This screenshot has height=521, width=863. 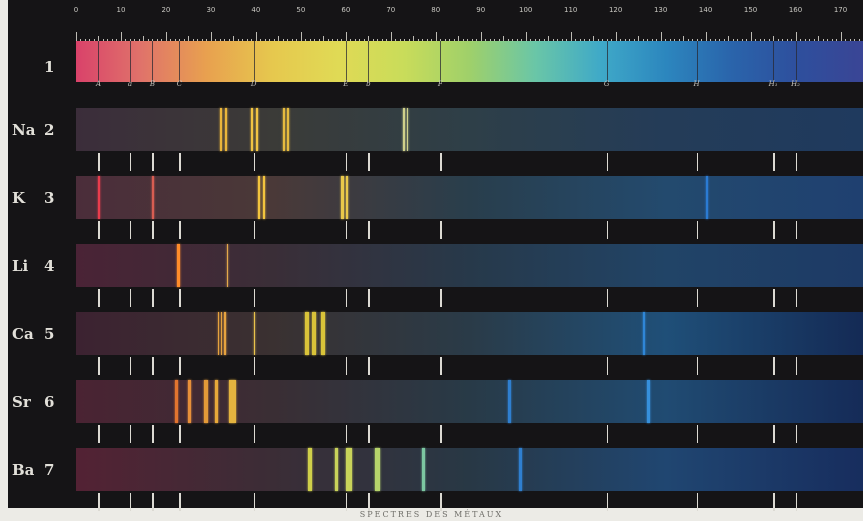 I want to click on element-symbol: Li, so click(x=20, y=266).